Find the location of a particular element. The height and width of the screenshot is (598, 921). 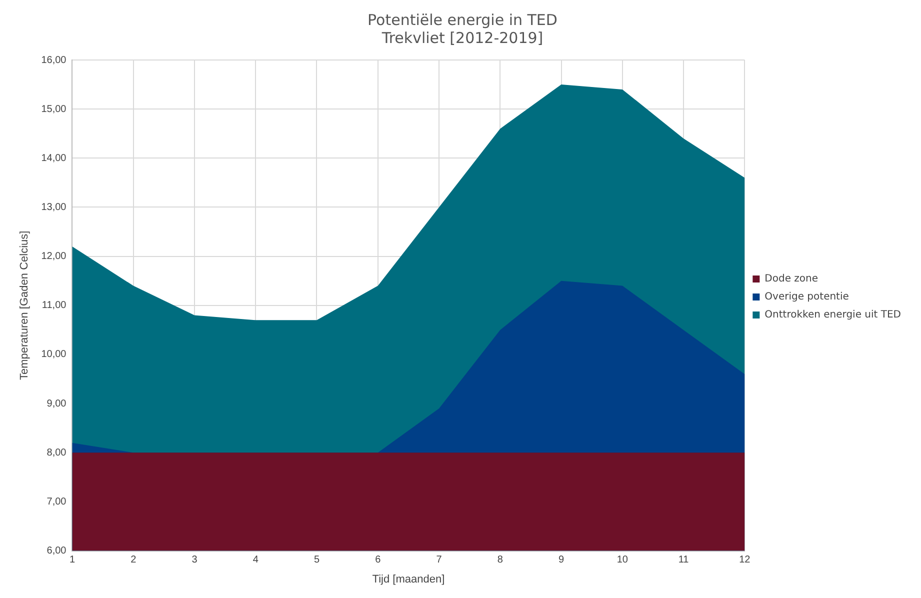

x-tick-label: 8 is located at coordinates (500, 560).